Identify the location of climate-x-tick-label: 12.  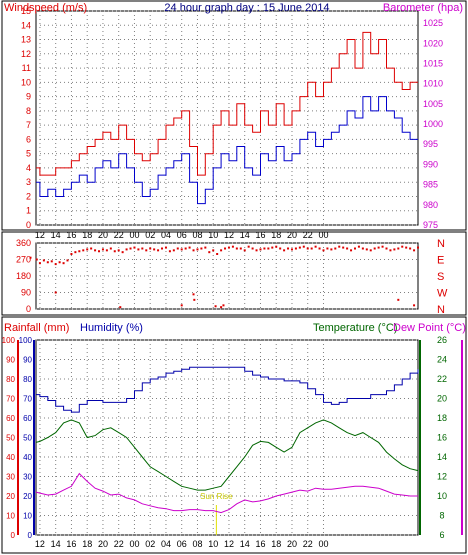
(229, 544).